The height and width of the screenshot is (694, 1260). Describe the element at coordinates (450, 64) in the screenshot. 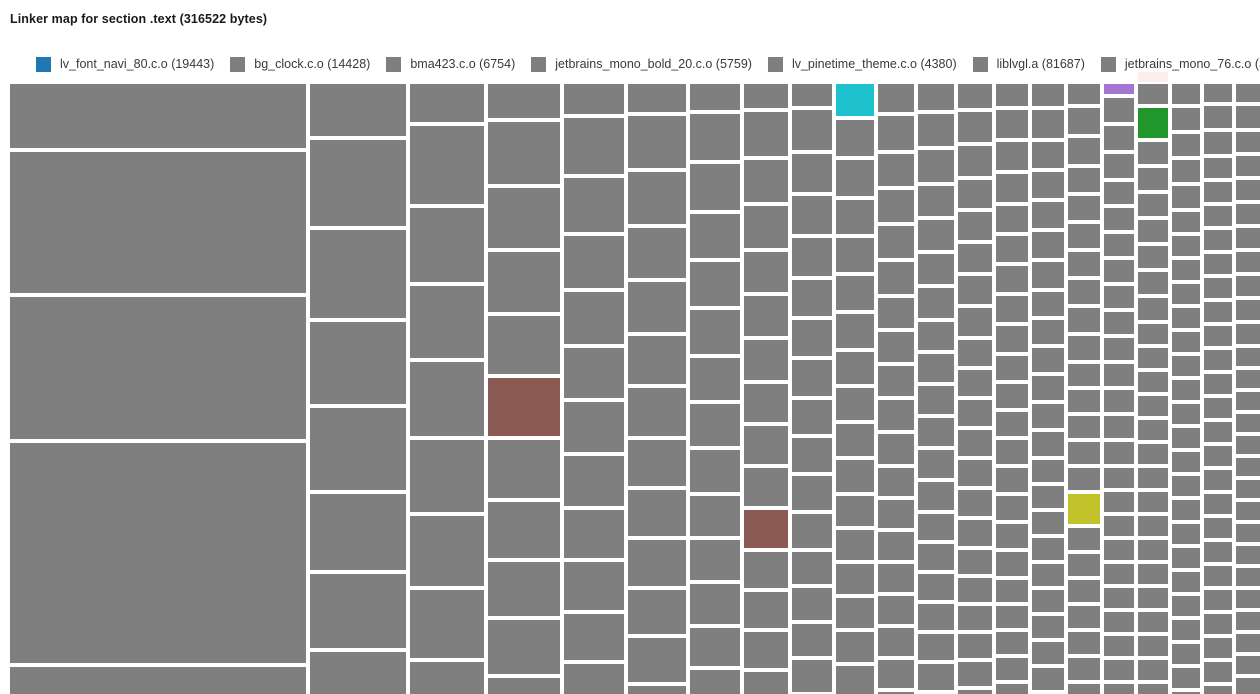

I see `legend-item: bma423.c.o (6754)` at that location.